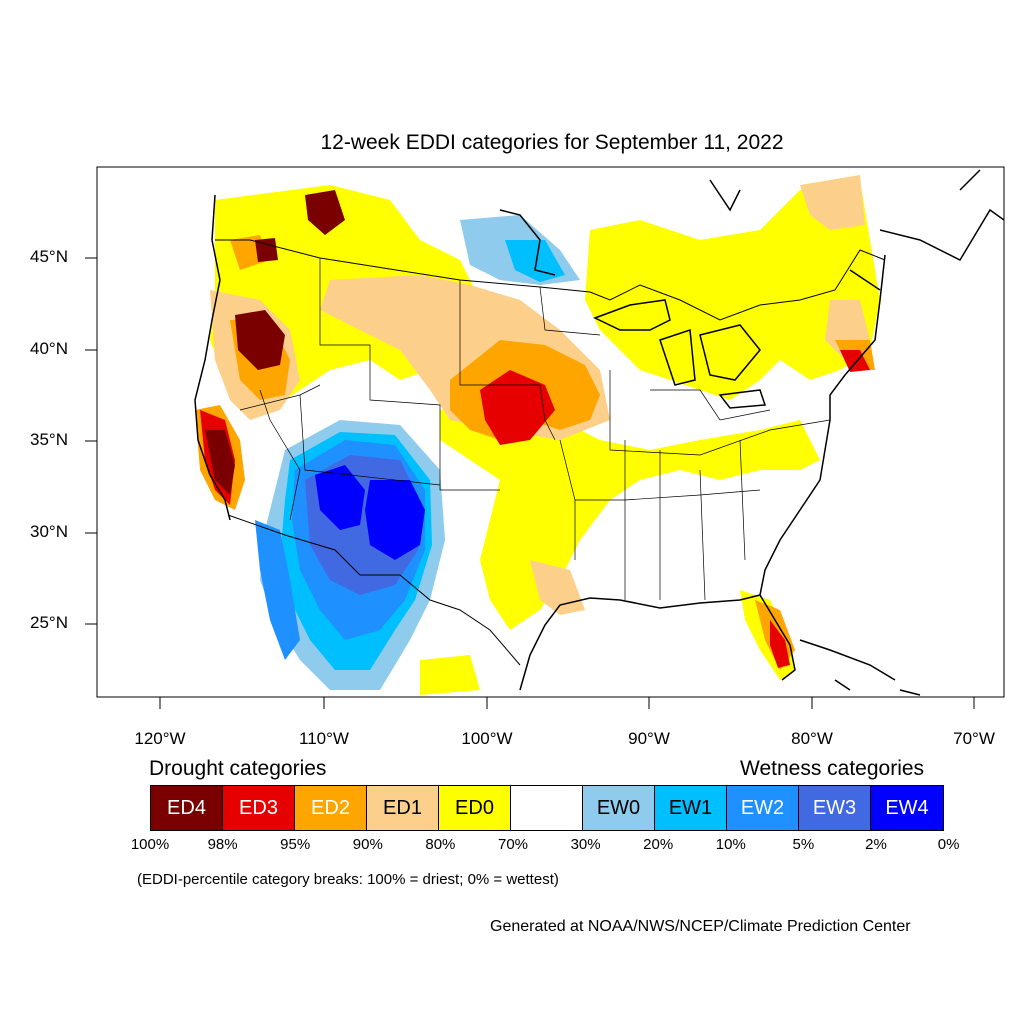 Image resolution: width=1024 pixels, height=1024 pixels. What do you see at coordinates (487, 738) in the screenshot?
I see `lon-label-100: 100°W` at bounding box center [487, 738].